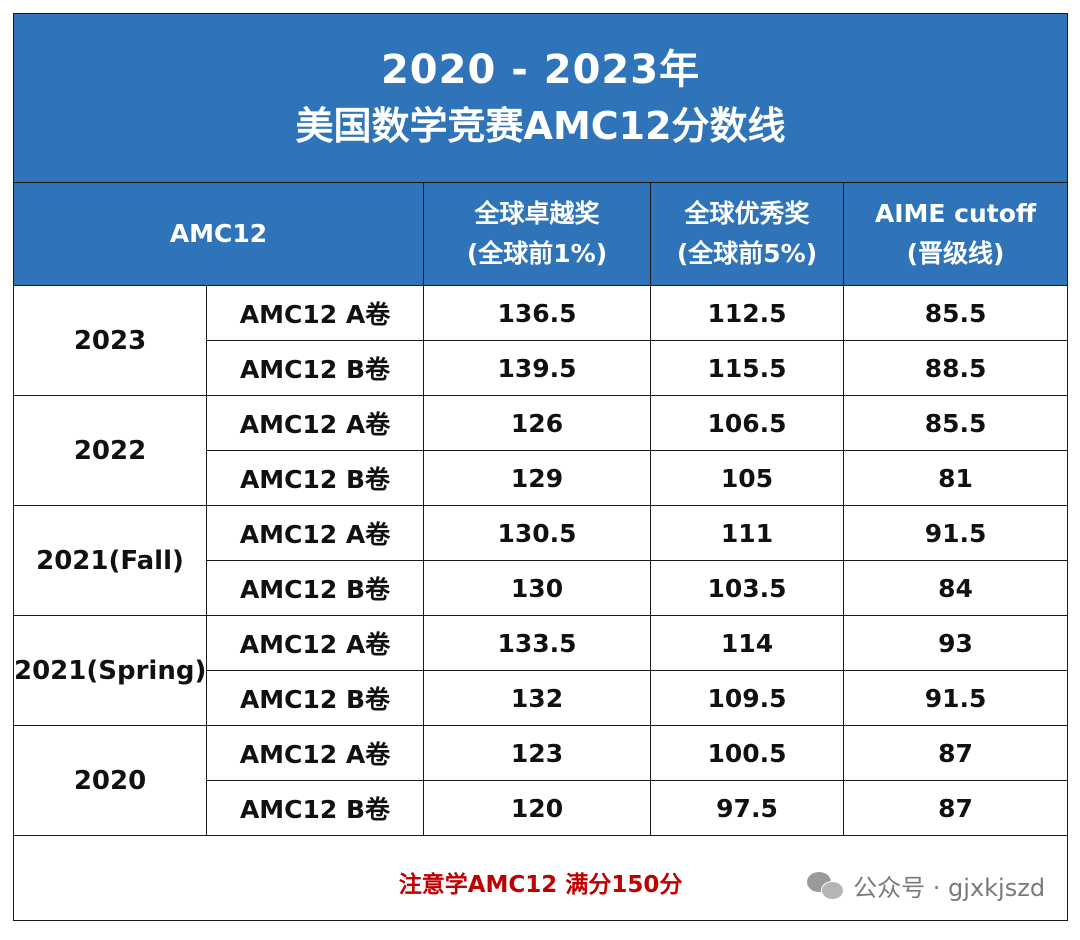 The image size is (1080, 940). Describe the element at coordinates (747, 213) in the screenshot. I see `header-distinction-label: 全球优秀奖` at that location.